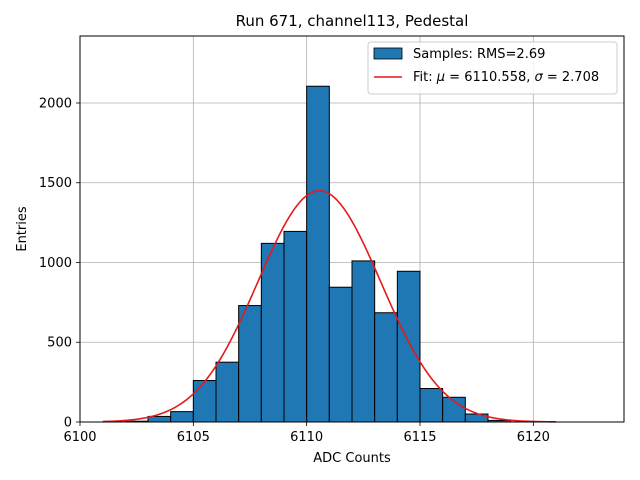 Image resolution: width=640 pixels, height=480 pixels. I want to click on chart-title: Run 671, channel113, Pedestal, so click(352, 21).